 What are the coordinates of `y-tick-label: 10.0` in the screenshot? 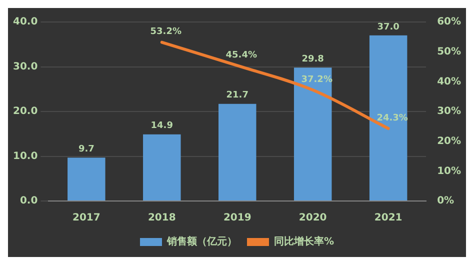 It's located at (25, 156).